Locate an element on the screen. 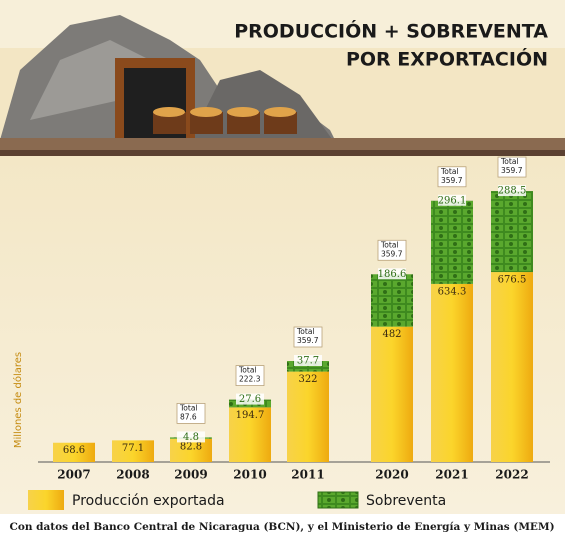 The height and width of the screenshot is (539, 565). mine-beam is located at coordinates (155, 63).